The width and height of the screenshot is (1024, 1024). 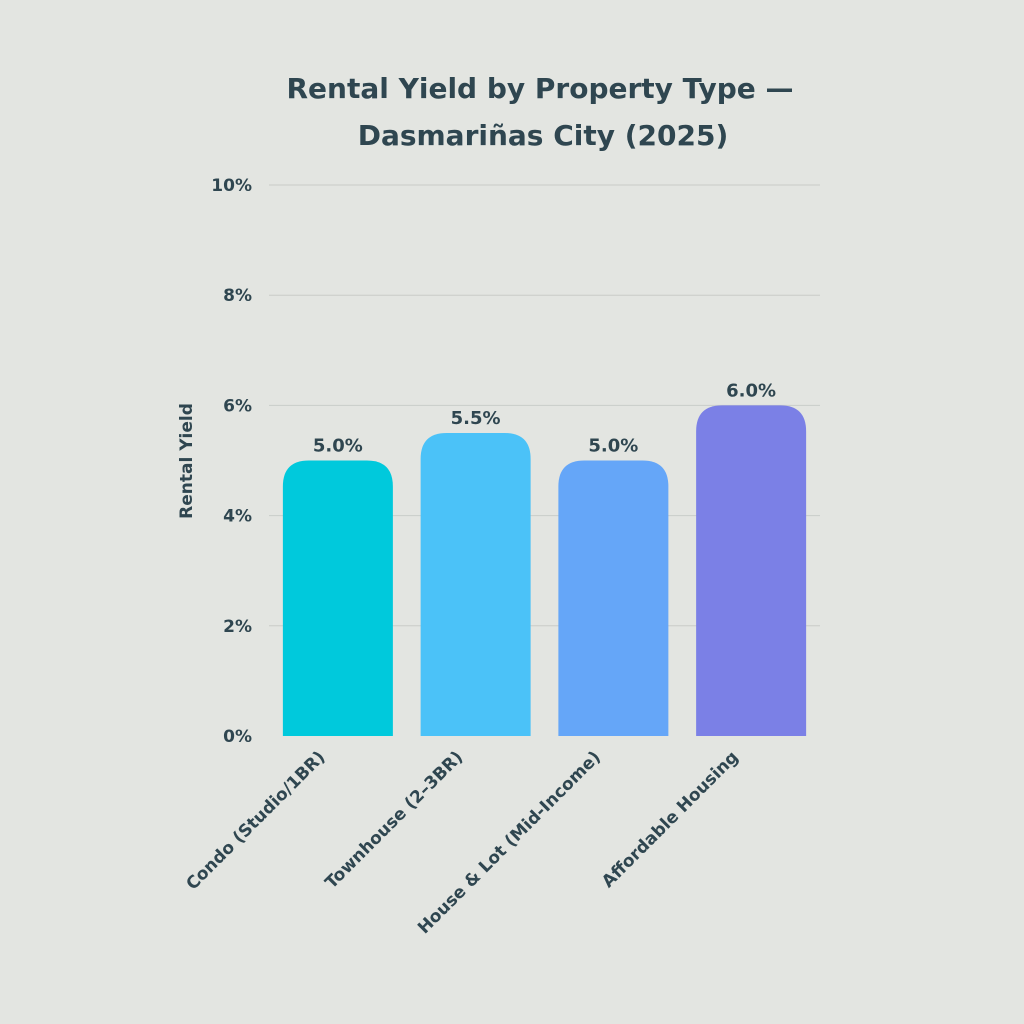 What do you see at coordinates (237, 517) in the screenshot?
I see `y-tick-label: 4%` at bounding box center [237, 517].